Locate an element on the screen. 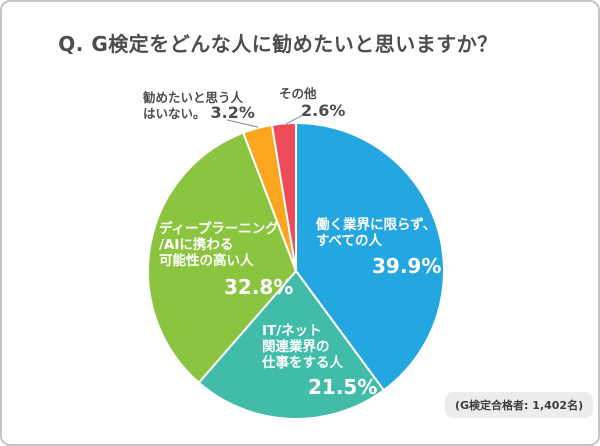 The width and height of the screenshot is (600, 446). slice-label-all-people: 働く業界に限らず、 すべての人 39.9% is located at coordinates (378, 246).